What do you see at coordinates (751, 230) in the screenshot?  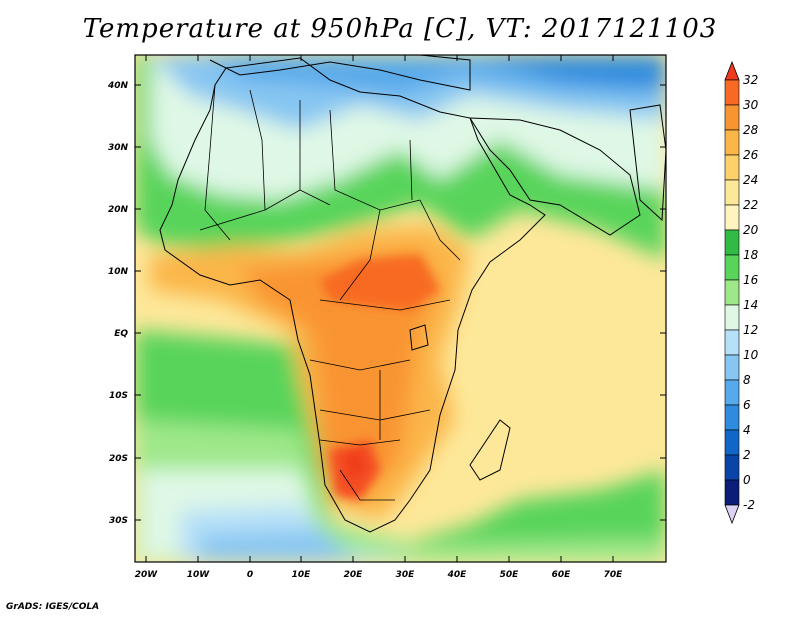 I see `colorbar-label: 20` at bounding box center [751, 230].